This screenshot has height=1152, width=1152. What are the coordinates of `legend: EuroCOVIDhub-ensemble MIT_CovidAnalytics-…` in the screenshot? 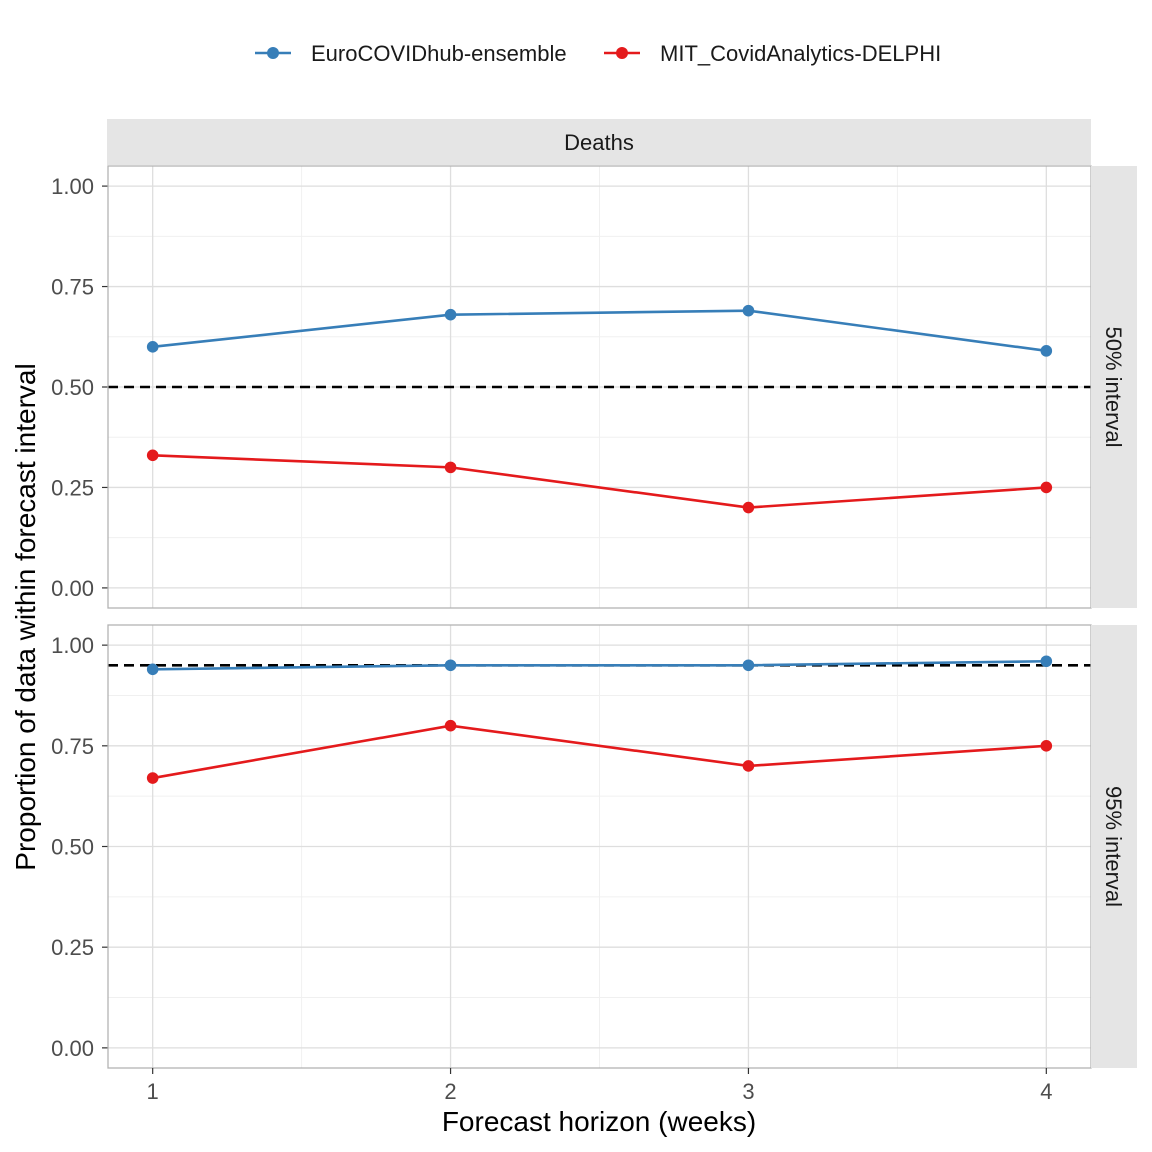 It's located at (598, 53).